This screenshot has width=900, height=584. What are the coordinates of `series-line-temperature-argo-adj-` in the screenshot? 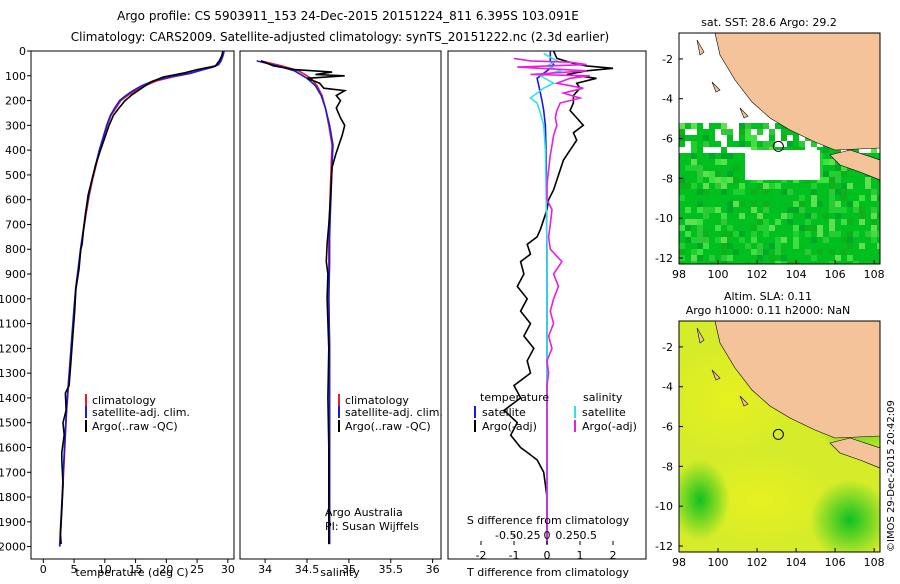 It's located at (558, 297).